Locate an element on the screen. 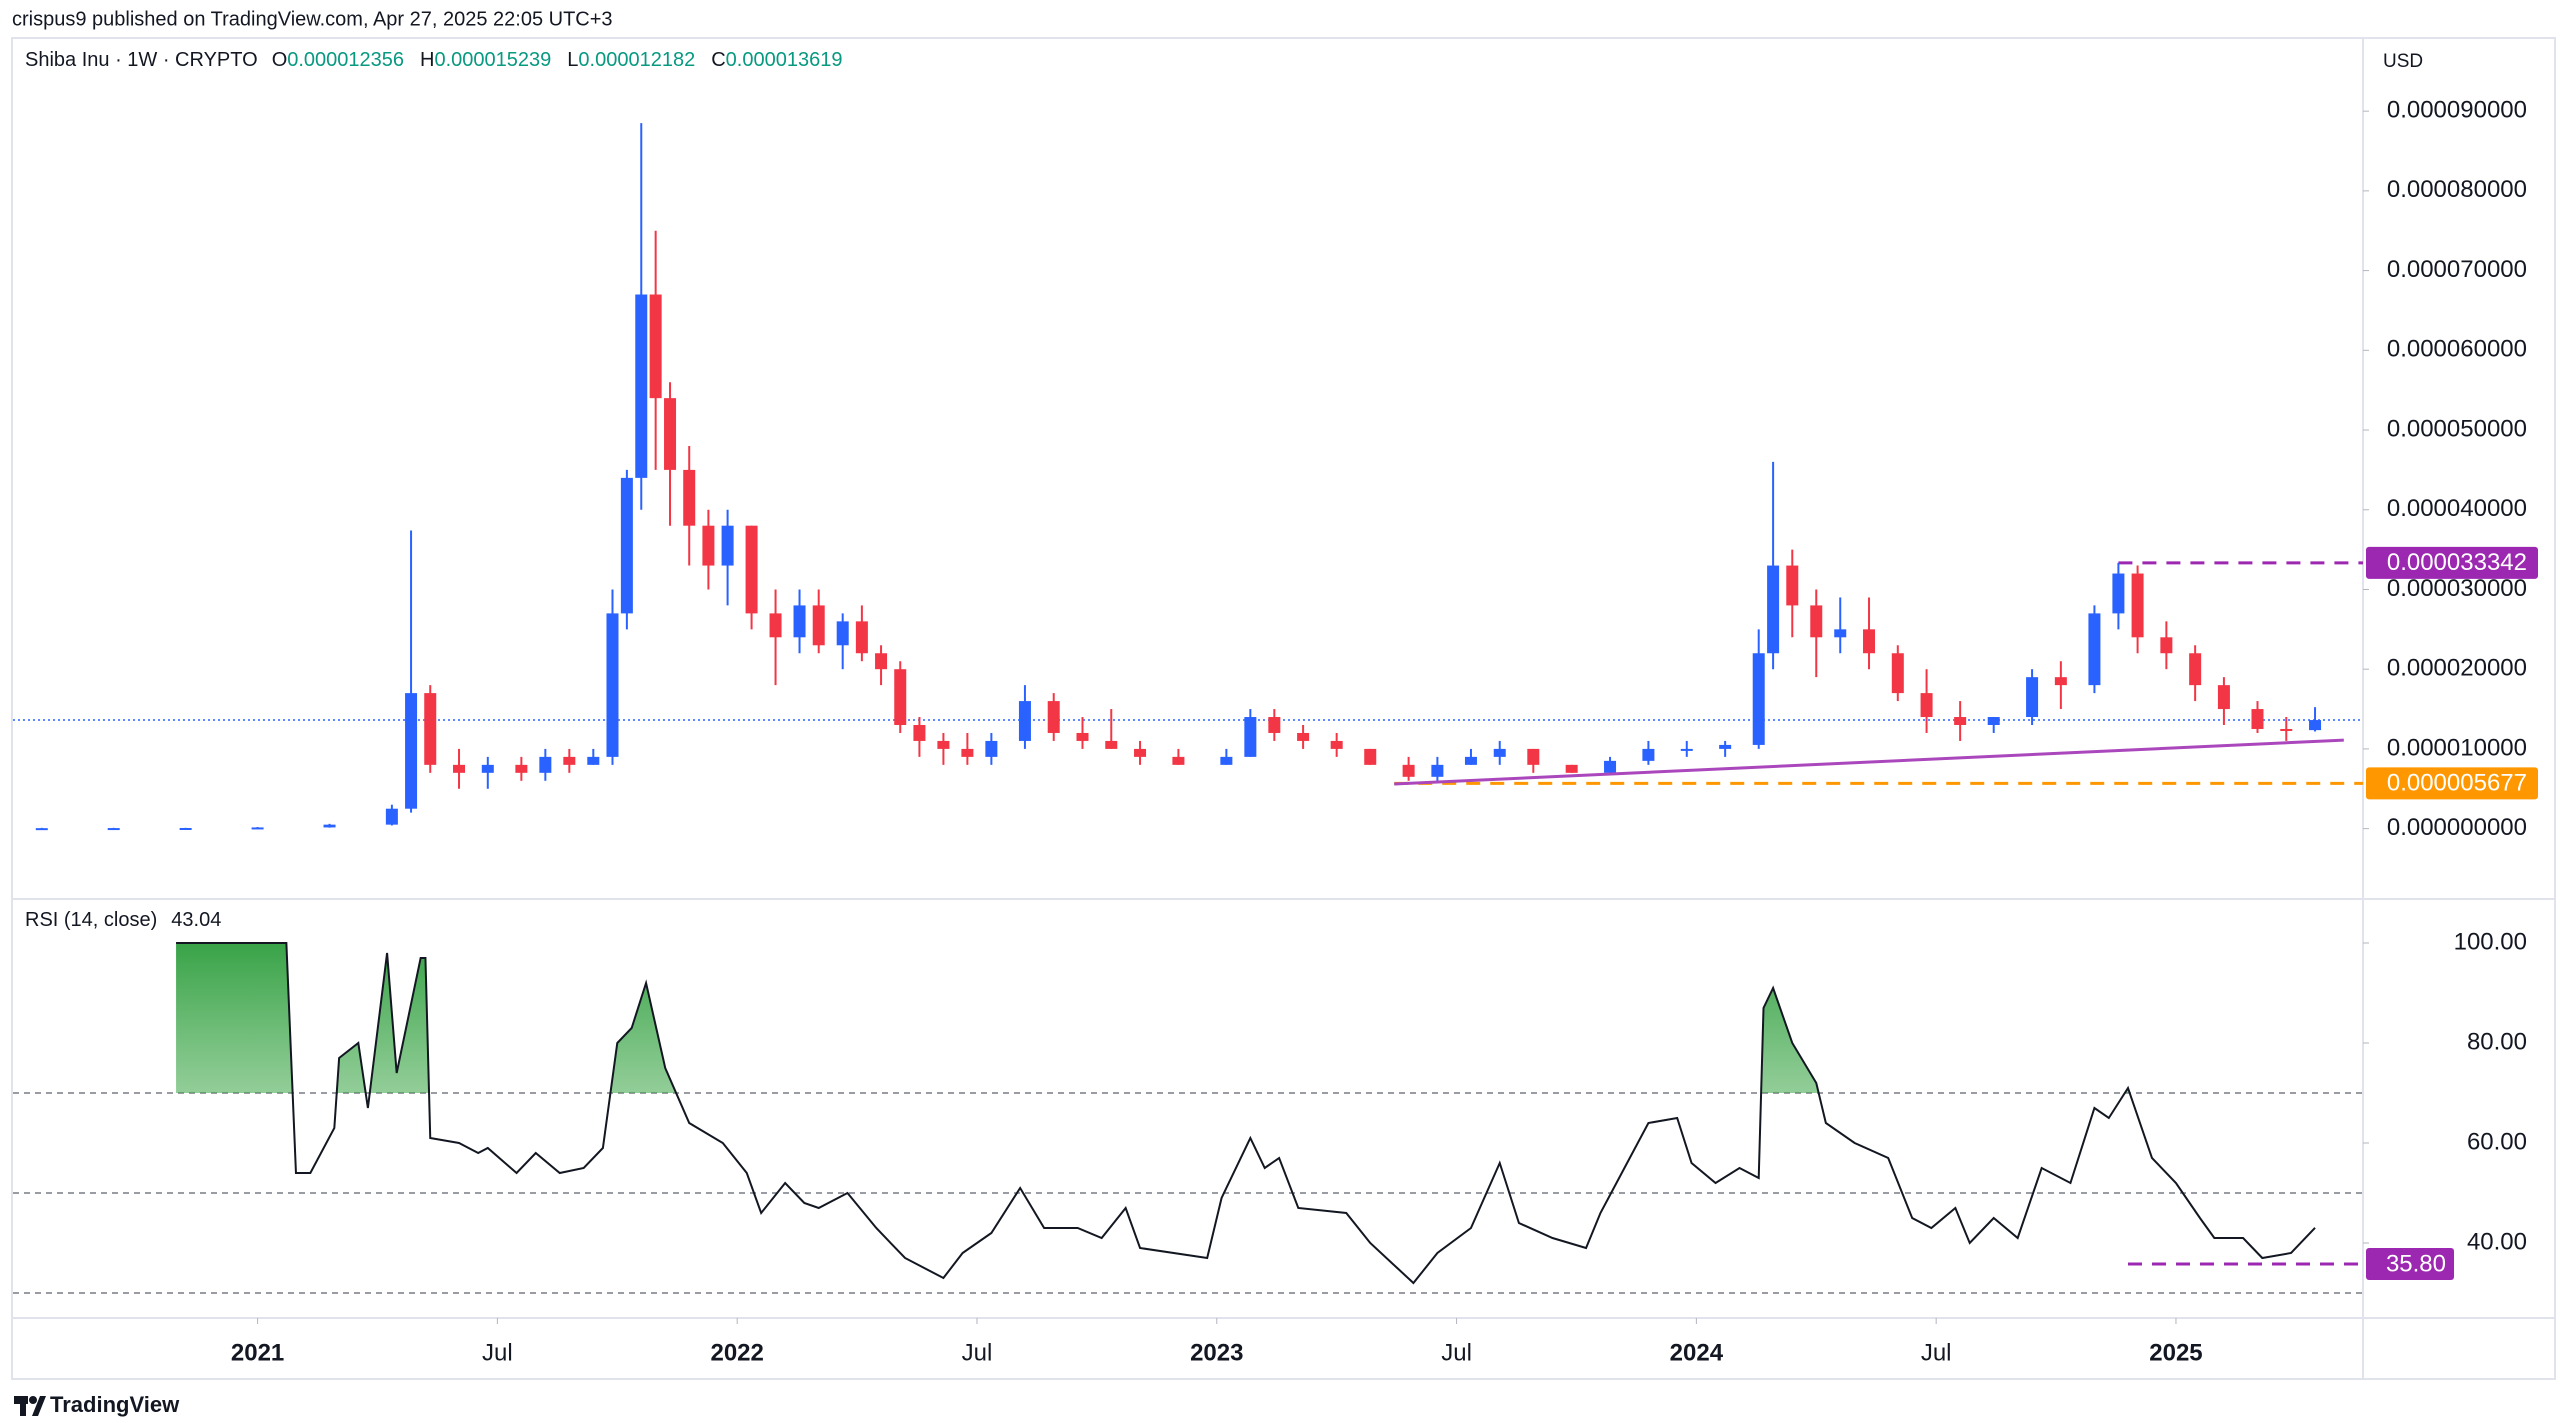 Image resolution: width=2560 pixels, height=1423 pixels. y-tick-label: 0.000060000 is located at coordinates (2457, 349).